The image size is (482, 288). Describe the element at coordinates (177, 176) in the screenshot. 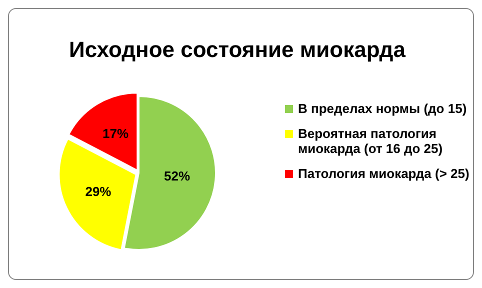

I see `data-label: 52%` at that location.